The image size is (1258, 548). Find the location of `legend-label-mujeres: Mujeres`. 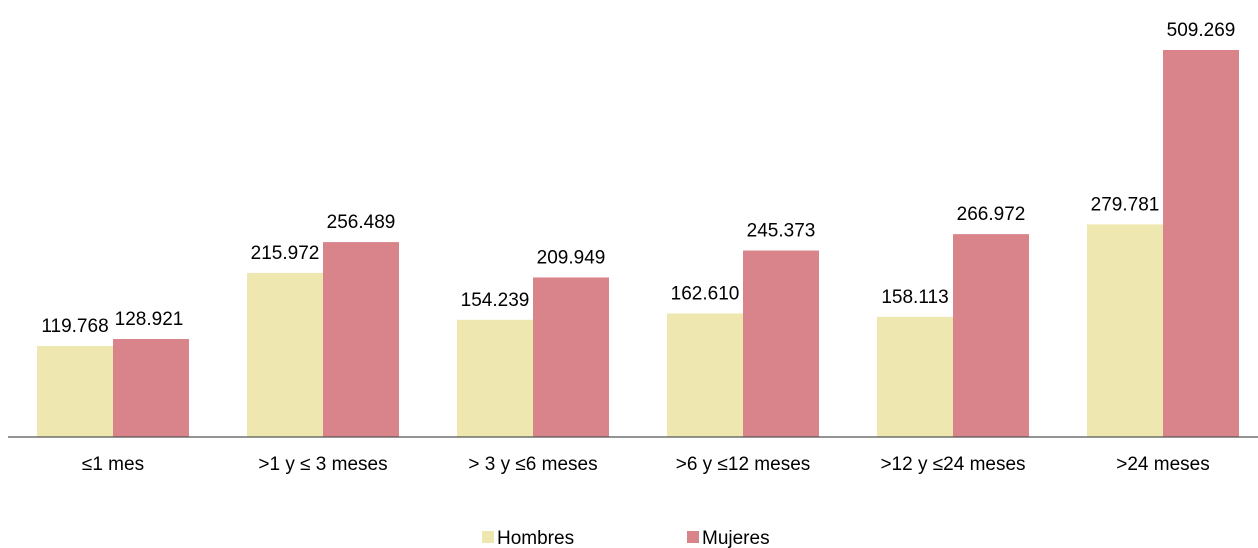

legend-label-mujeres: Mujeres is located at coordinates (736, 538).